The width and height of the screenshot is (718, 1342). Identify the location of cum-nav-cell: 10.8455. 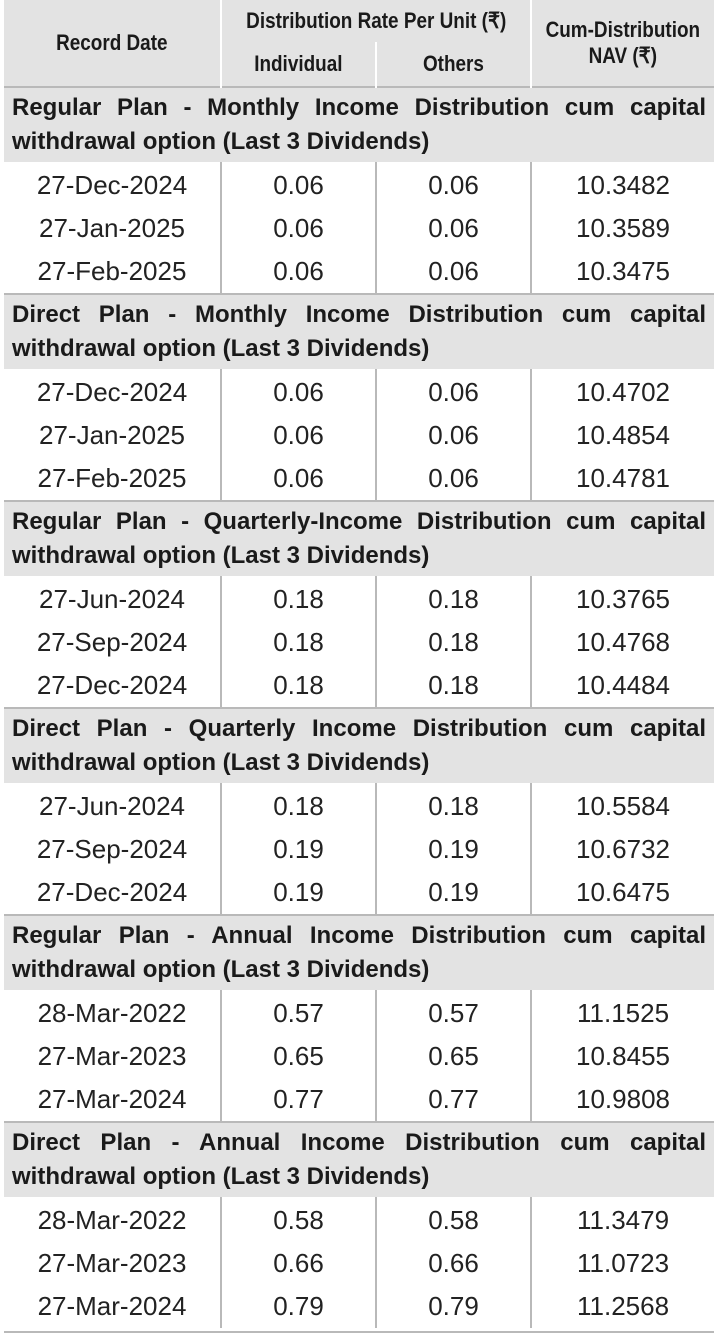
(622, 1056).